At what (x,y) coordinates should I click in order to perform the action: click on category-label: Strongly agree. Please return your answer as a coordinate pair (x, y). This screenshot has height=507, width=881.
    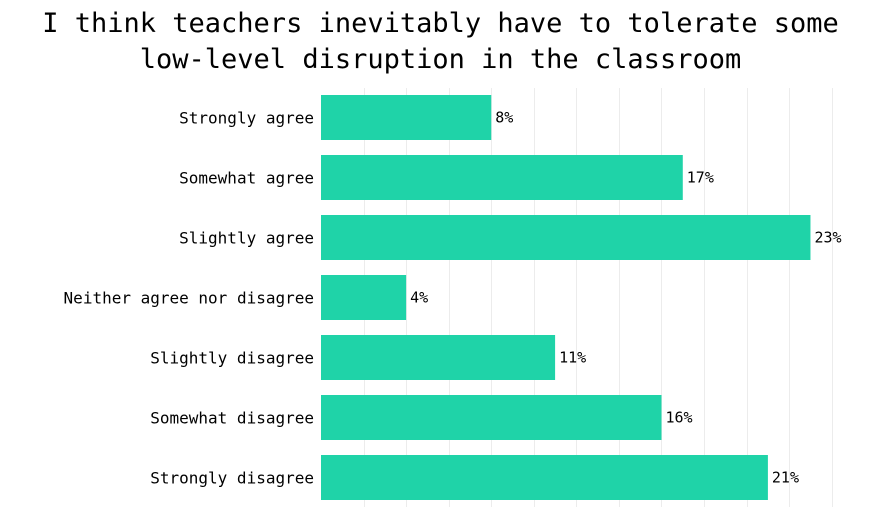
    Looking at the image, I should click on (246, 118).